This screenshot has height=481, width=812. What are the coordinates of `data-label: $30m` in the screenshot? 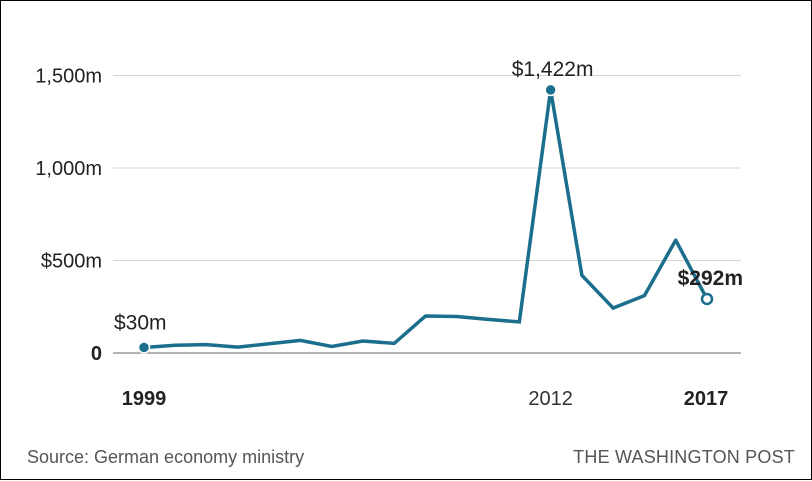 It's located at (140, 322).